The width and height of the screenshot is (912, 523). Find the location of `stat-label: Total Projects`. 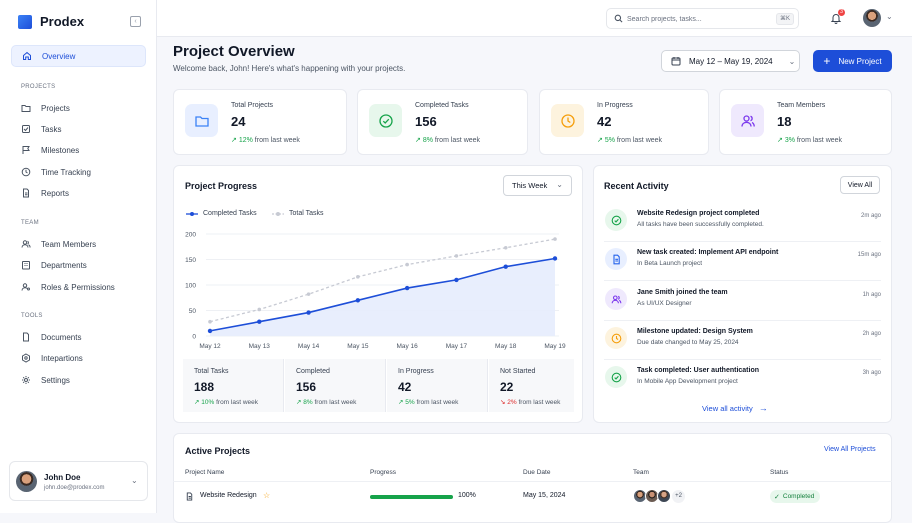

stat-label: Total Projects is located at coordinates (252, 105).